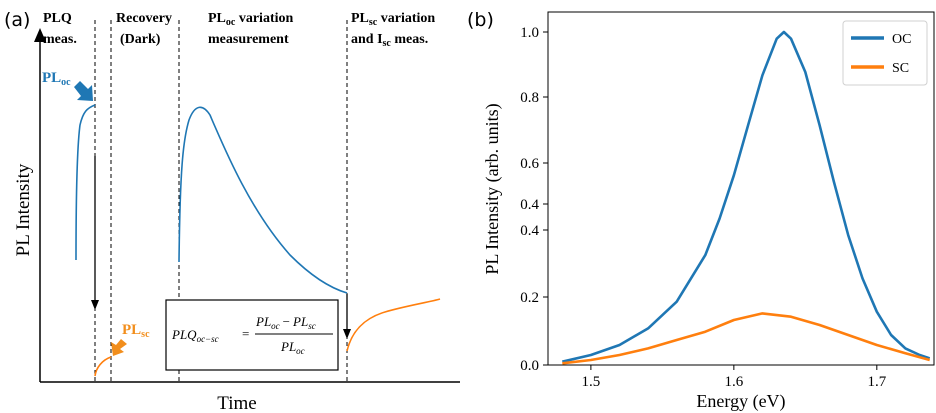  I want to click on plq-formula: PLQoc−sc = PLoc − PLsc PLoc, so click(252, 335).